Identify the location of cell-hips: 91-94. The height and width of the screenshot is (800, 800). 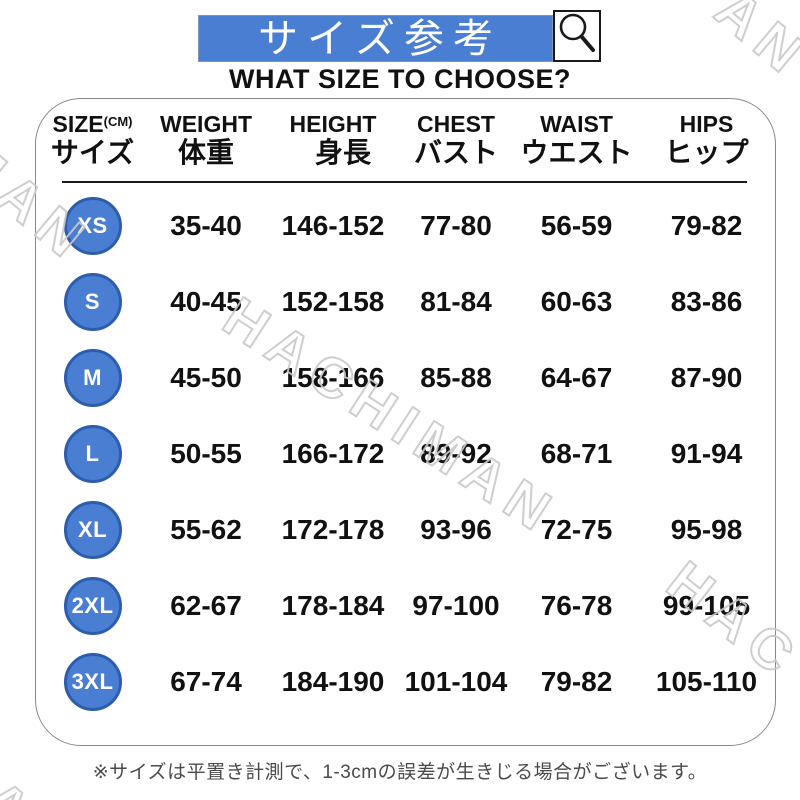
(706, 453).